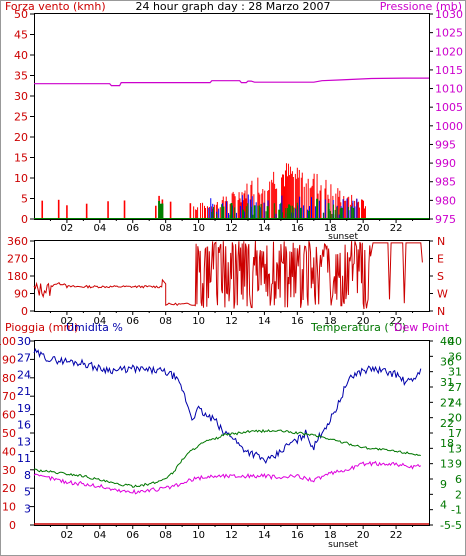 This screenshot has width=466, height=556. What do you see at coordinates (449, 89) in the screenshot?
I see `pressure-tick-label: 1010` at bounding box center [449, 89].